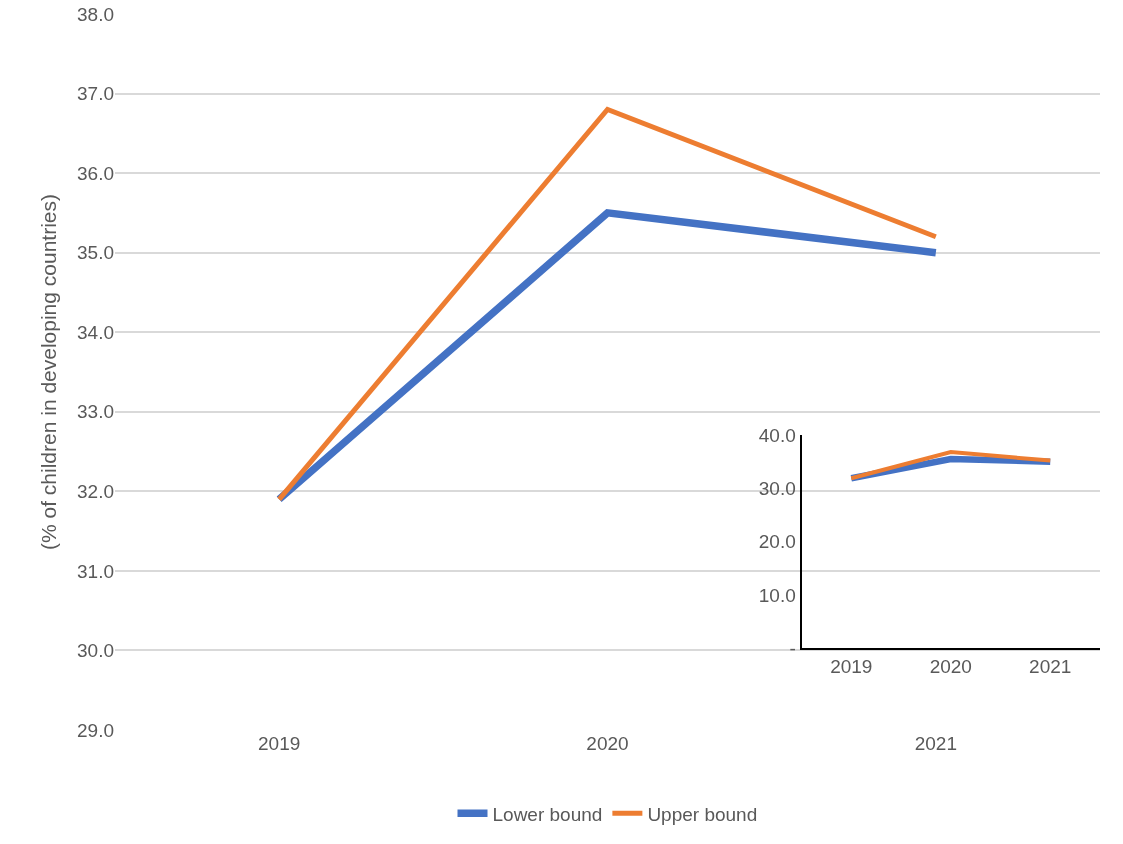 The image size is (1123, 844). Describe the element at coordinates (95, 14) in the screenshot. I see `y-tick-label: 38.0` at that location.